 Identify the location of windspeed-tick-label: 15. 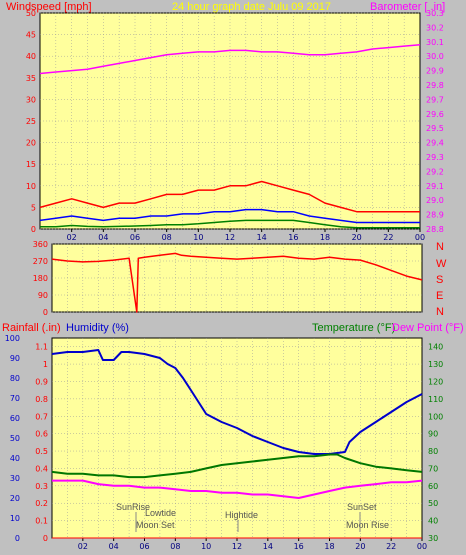
(31, 164).